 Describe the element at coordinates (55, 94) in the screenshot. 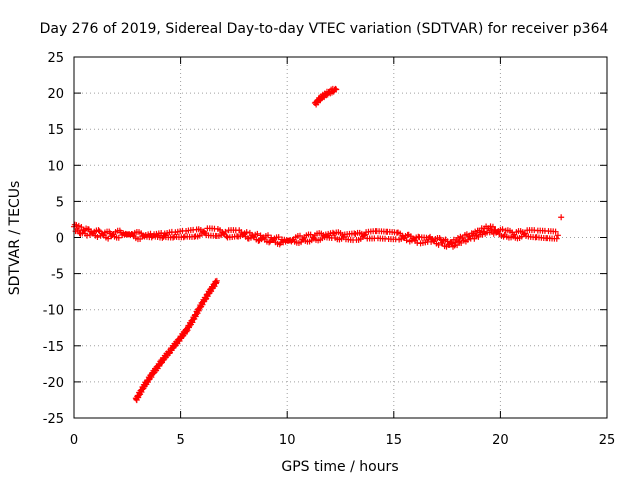

I see `y-tick-label: 20` at that location.